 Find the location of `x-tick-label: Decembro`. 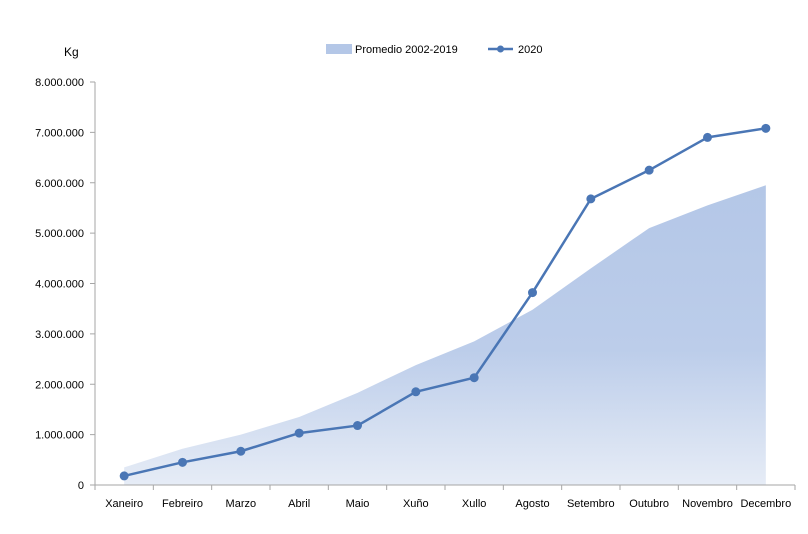

x-tick-label: Decembro is located at coordinates (765, 504).